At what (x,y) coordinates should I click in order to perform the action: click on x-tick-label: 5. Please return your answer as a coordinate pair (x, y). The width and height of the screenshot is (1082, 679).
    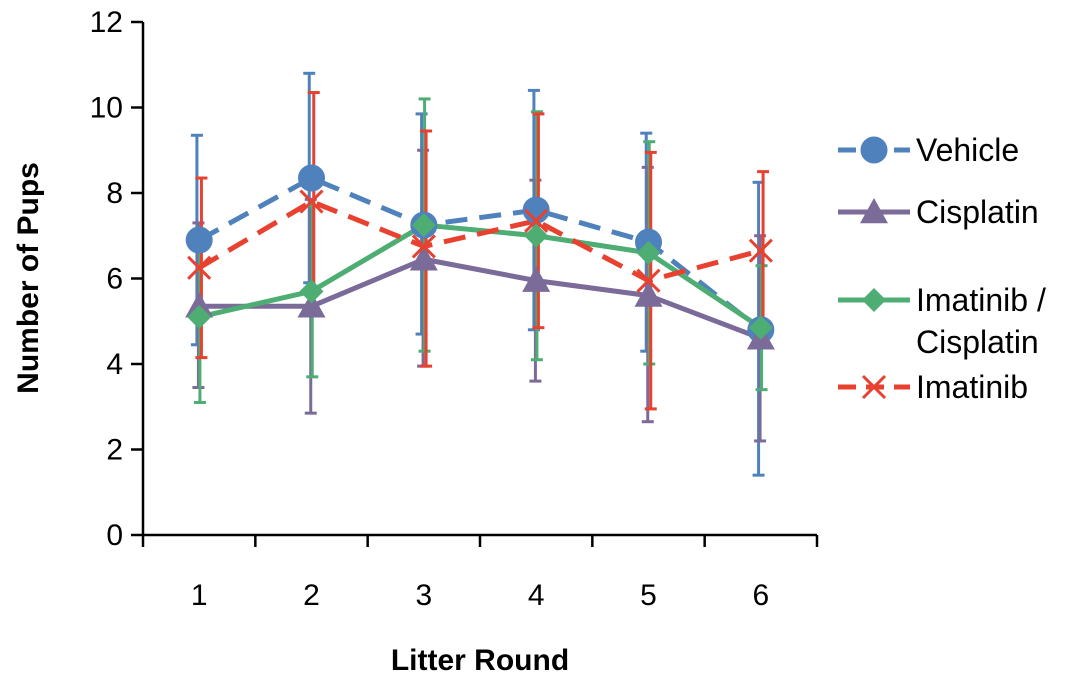
    Looking at the image, I should click on (648, 595).